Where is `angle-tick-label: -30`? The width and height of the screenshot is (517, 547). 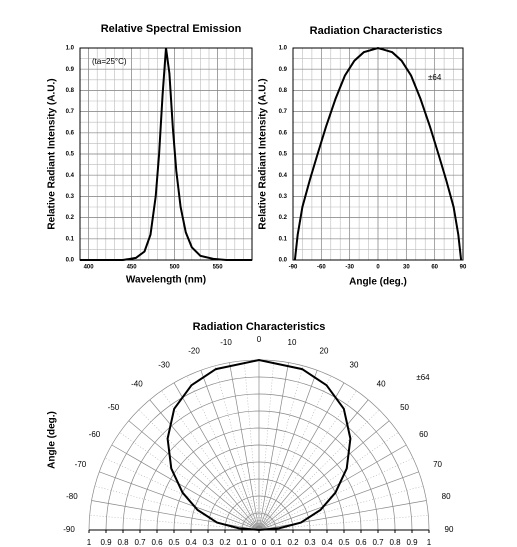
angle-tick-label: -30 is located at coordinates (164, 365).